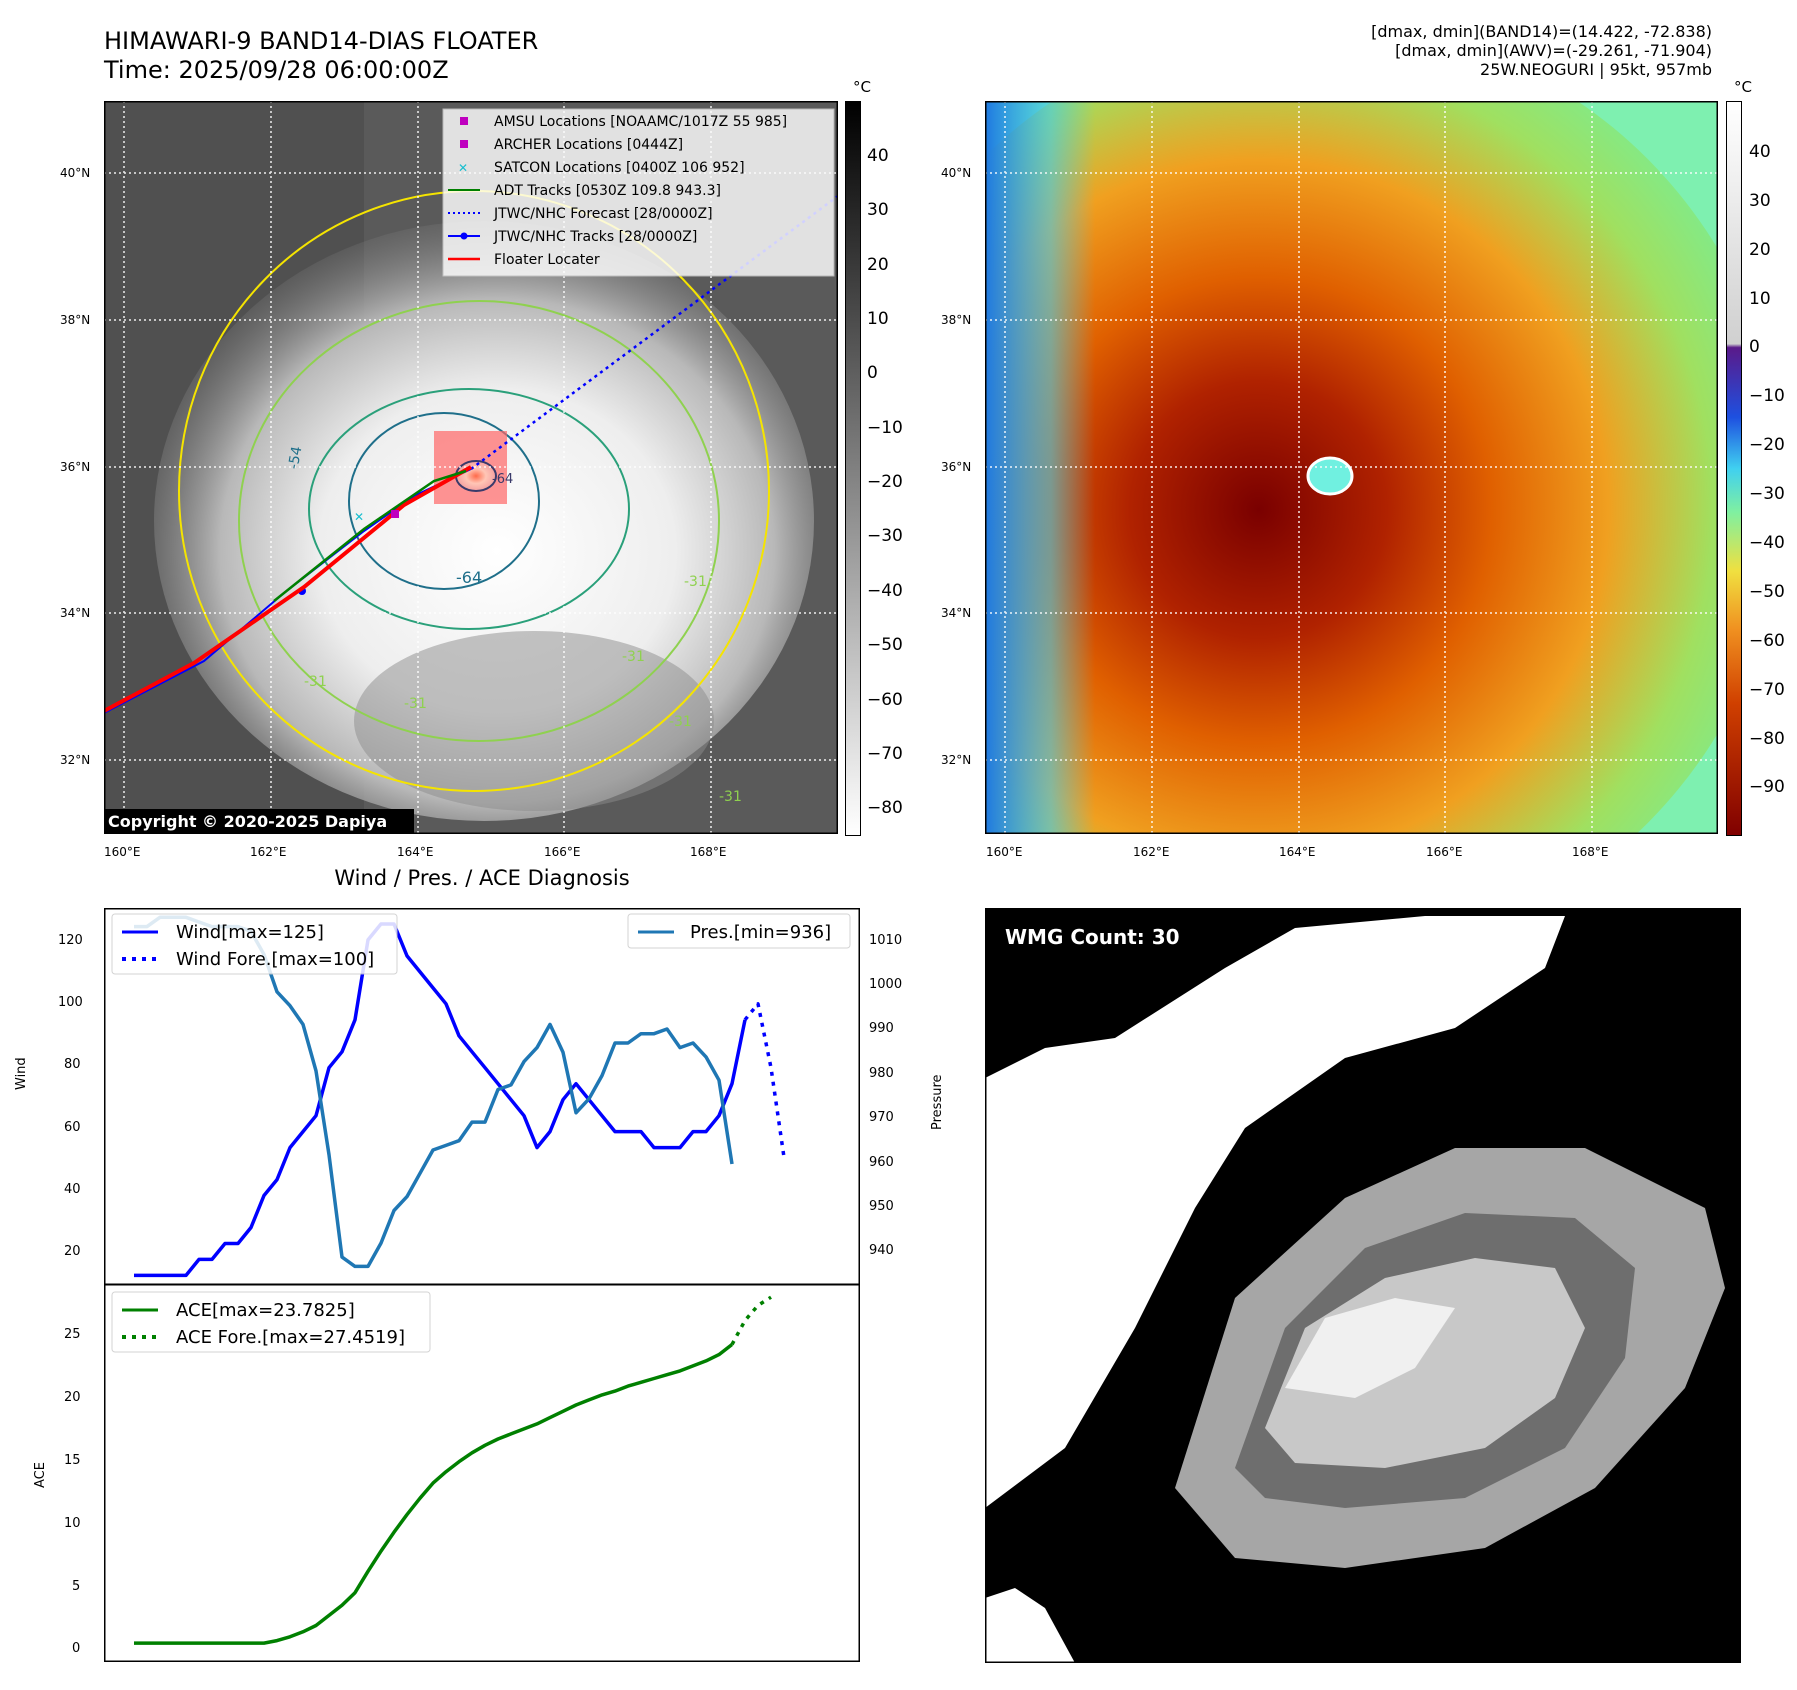  I want to click on awv-cb-tick: 10, so click(1760, 299).